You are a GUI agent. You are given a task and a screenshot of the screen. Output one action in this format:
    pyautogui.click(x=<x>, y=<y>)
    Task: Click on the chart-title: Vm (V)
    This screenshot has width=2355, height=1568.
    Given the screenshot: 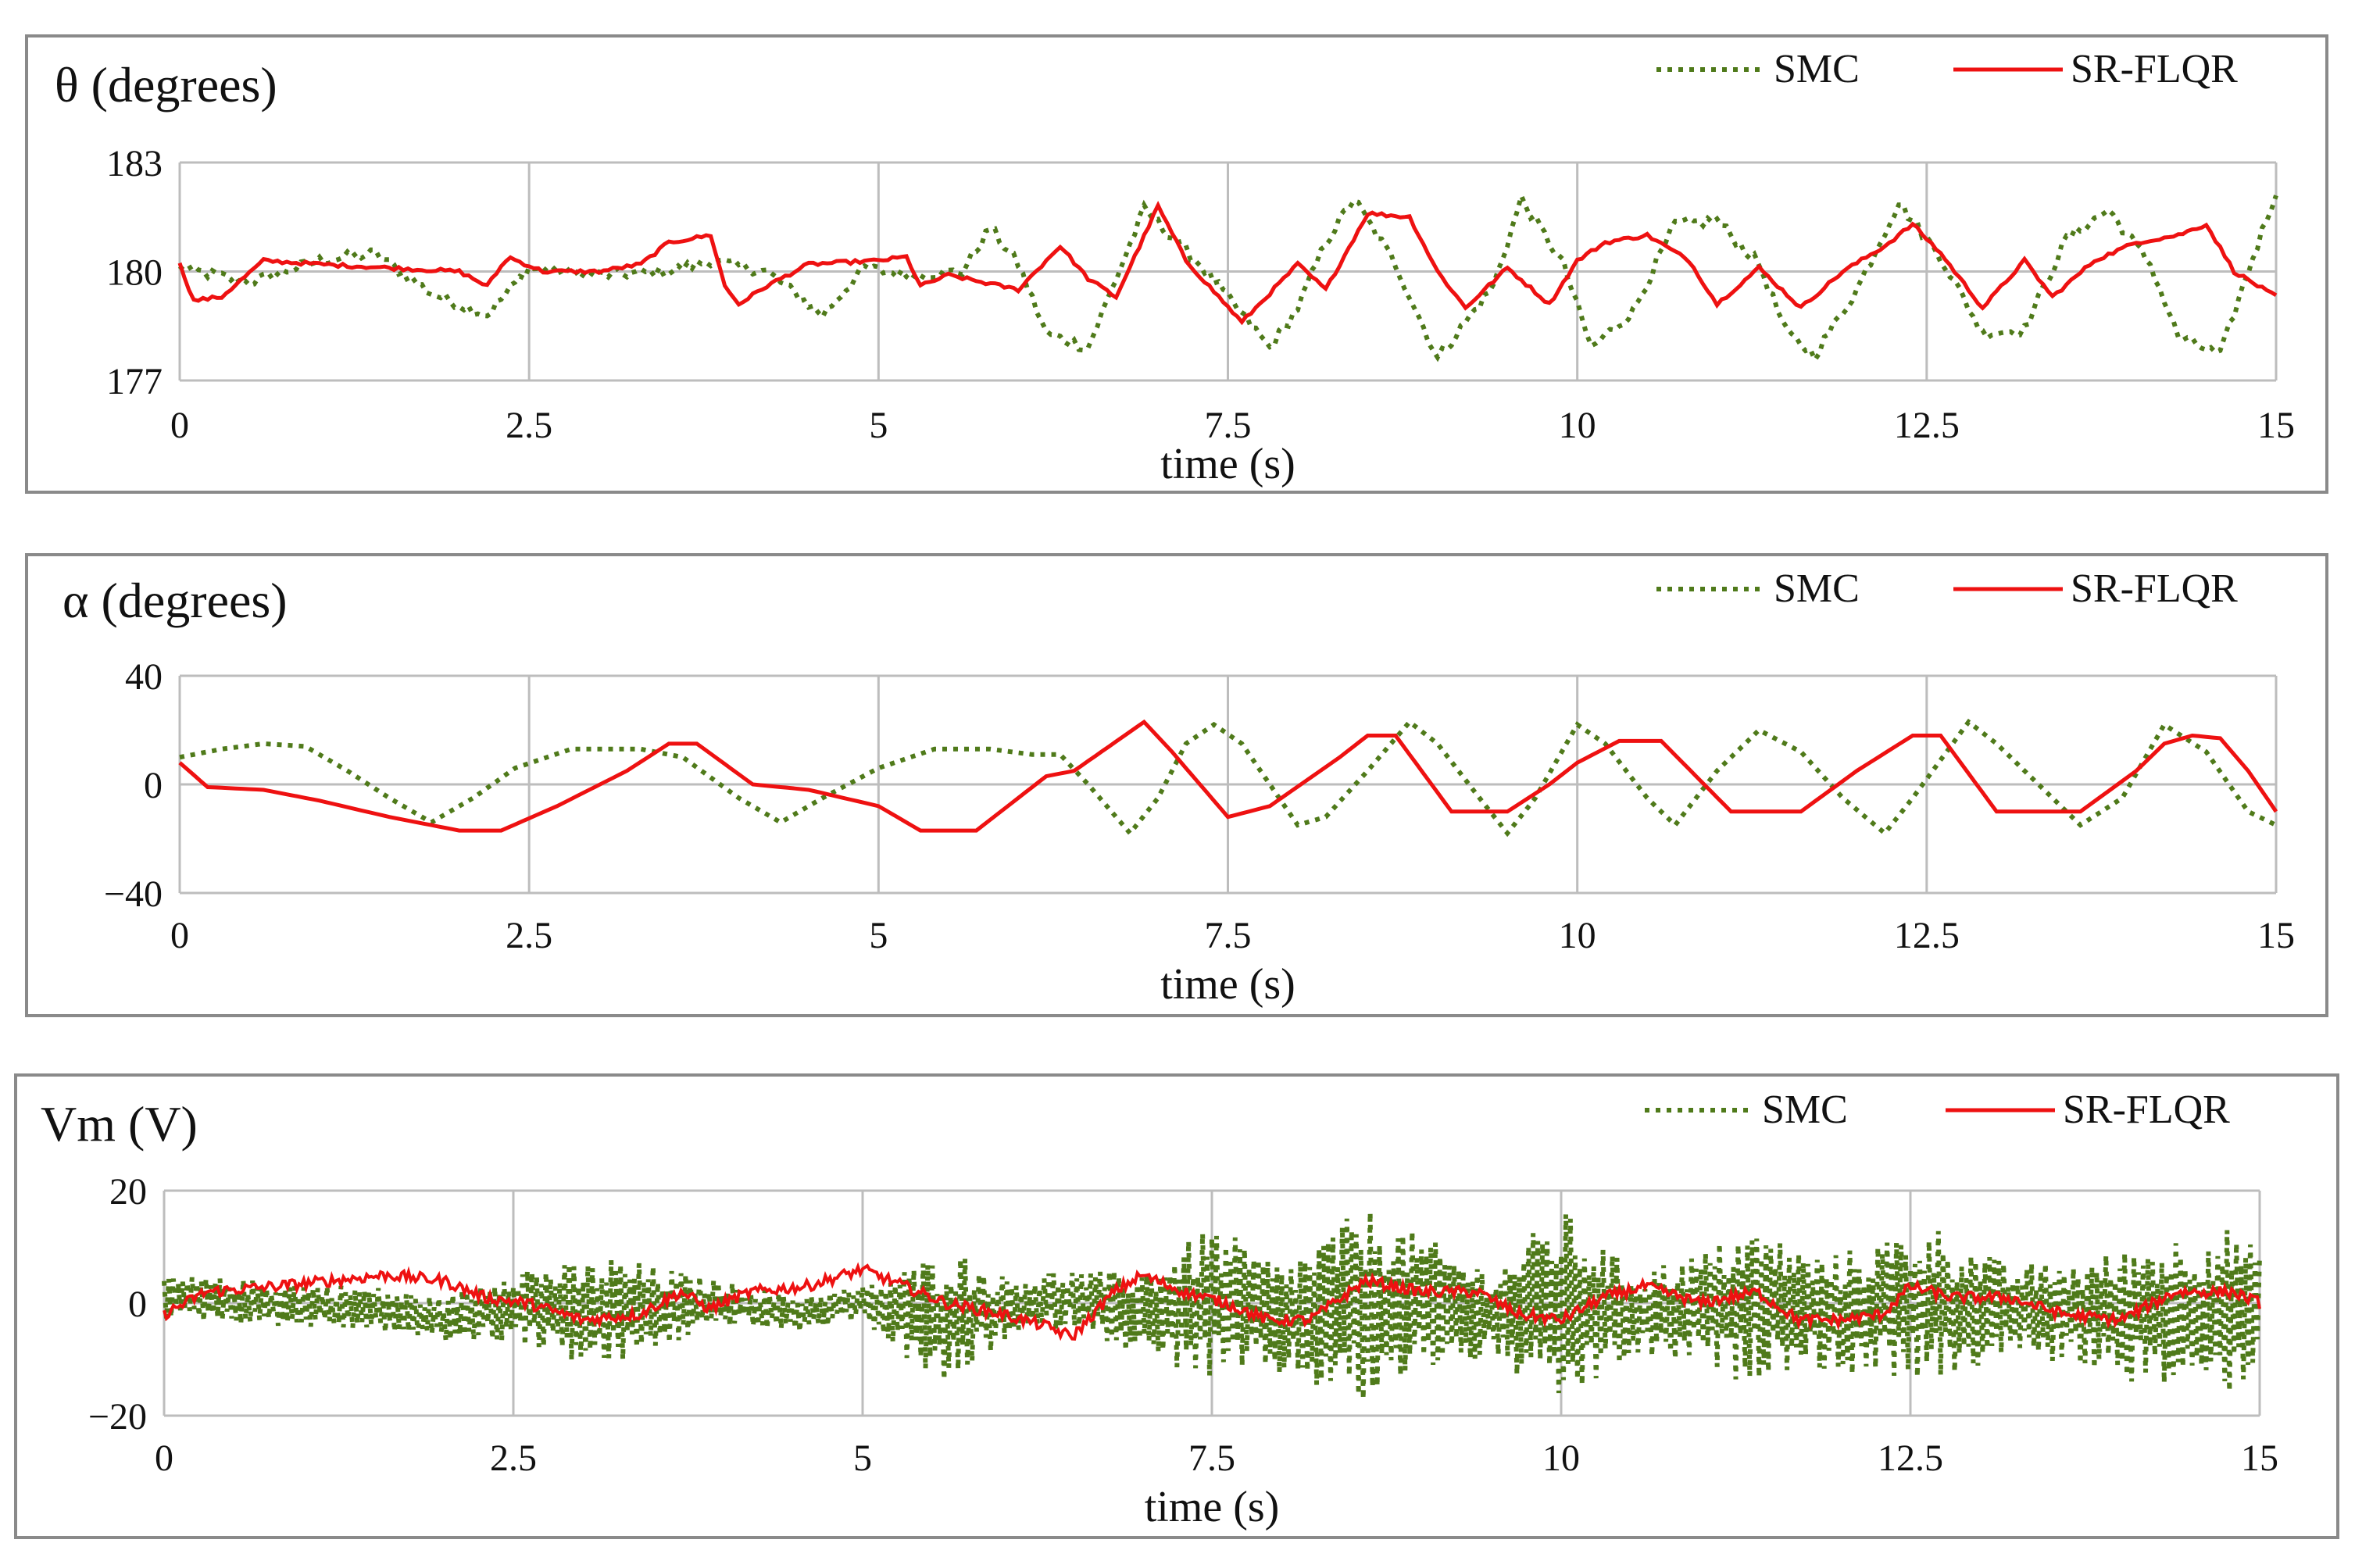 What is the action you would take?
    pyautogui.click(x=119, y=1124)
    